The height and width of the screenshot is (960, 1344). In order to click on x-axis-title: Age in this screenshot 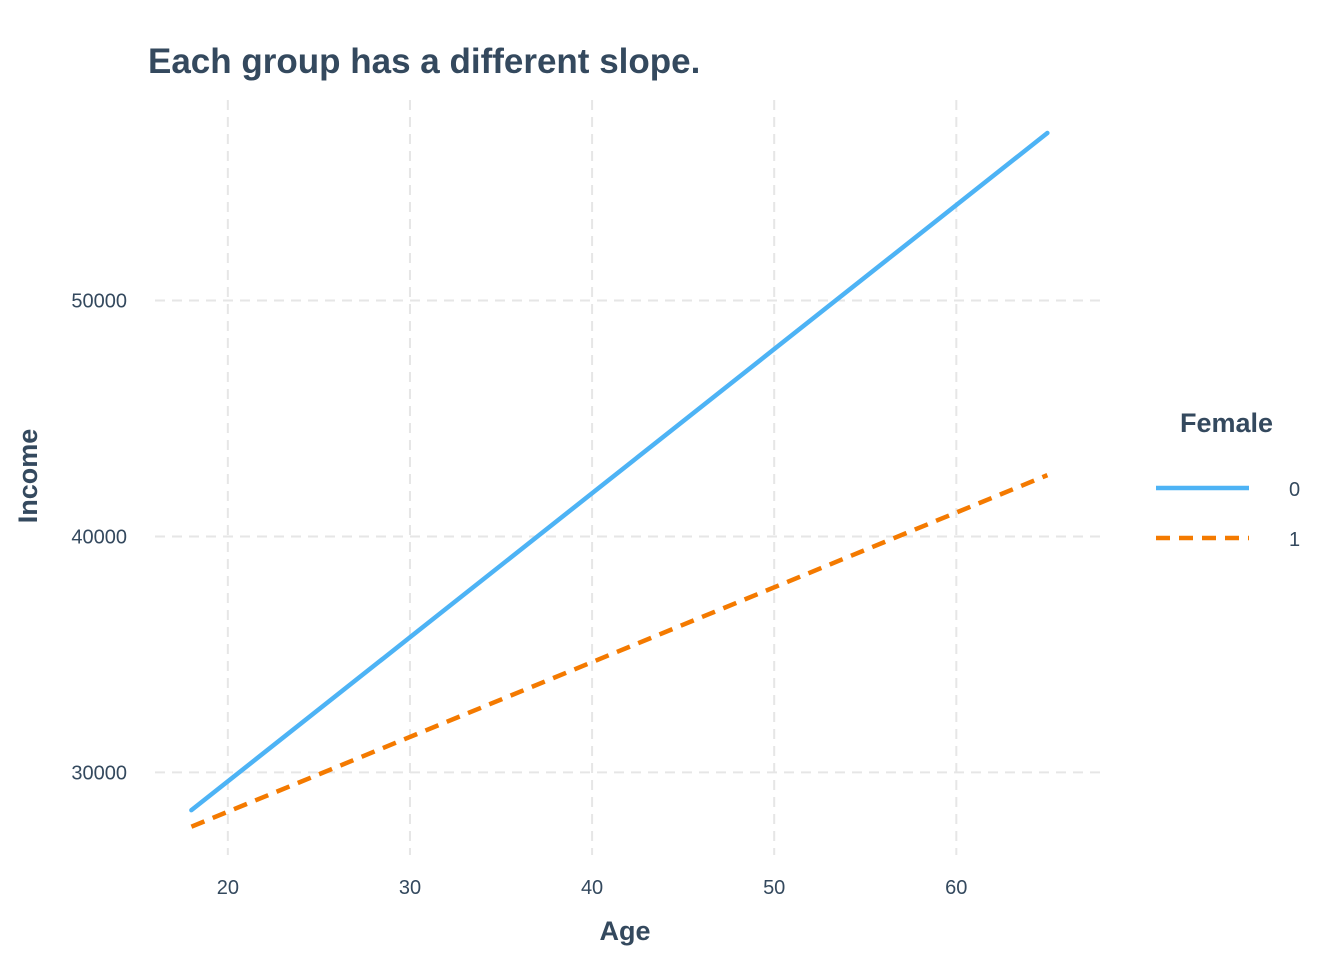, I will do `click(624, 931)`.